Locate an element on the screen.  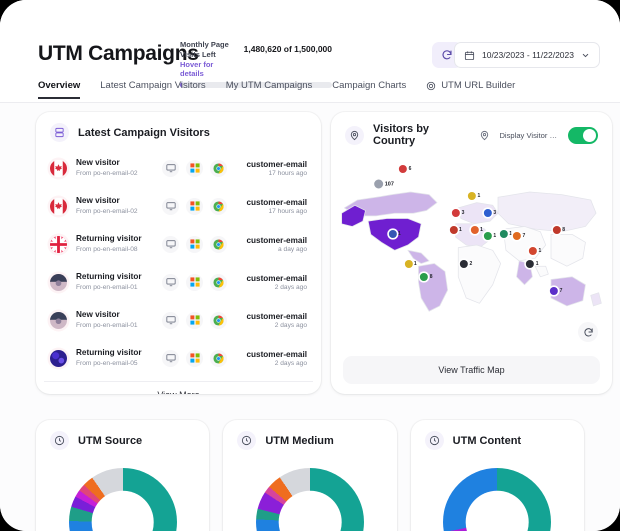
map-marker-count: 7 is located at coordinates (524, 235).